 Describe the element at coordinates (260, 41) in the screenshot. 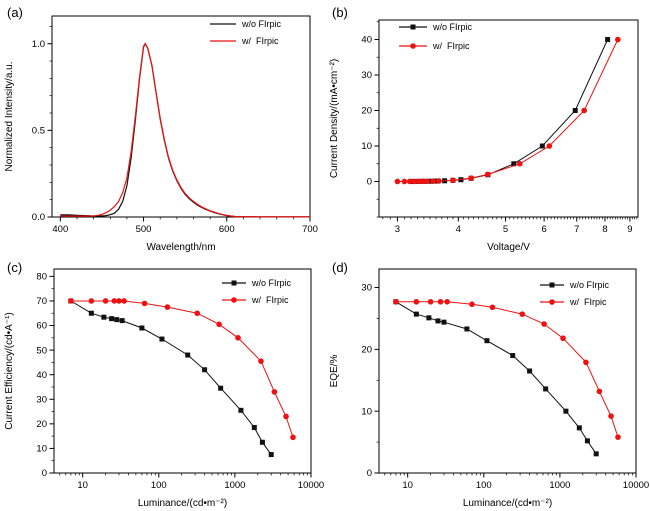

I see `legend-label: w/ FIrpic` at that location.